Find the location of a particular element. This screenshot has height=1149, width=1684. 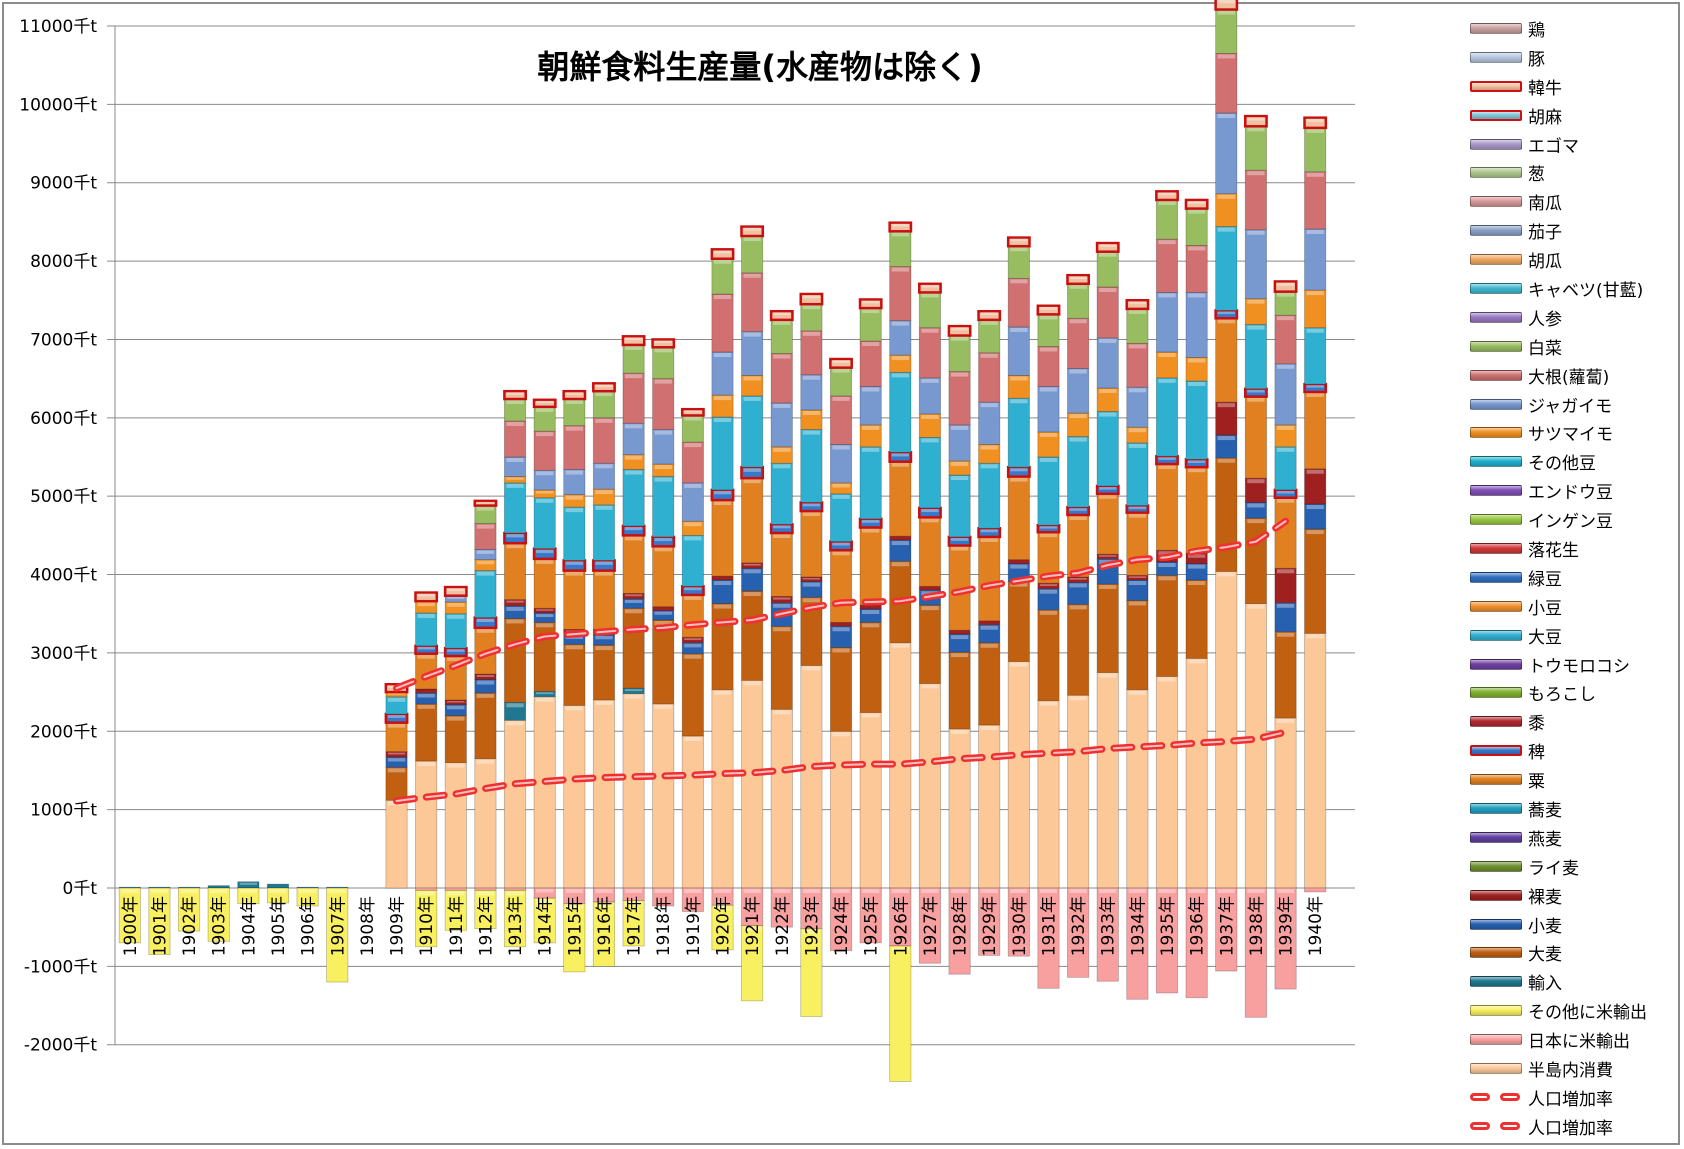

x-tick-label: 1930年 is located at coordinates (1020, 926).